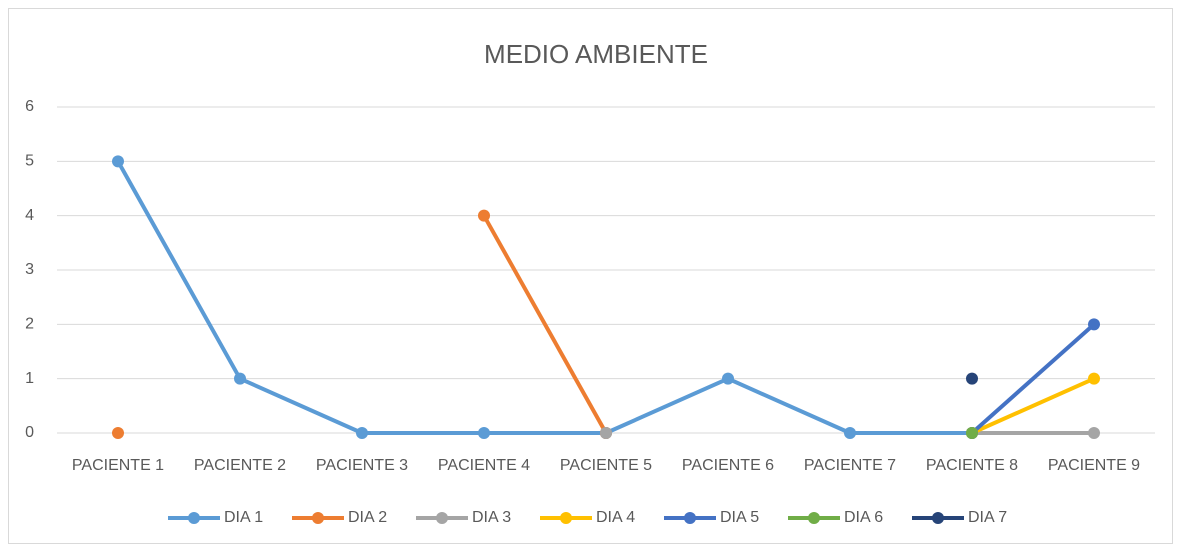 The image size is (1181, 557). What do you see at coordinates (118, 465) in the screenshot?
I see `x-tick-label: PACIENTE 1` at bounding box center [118, 465].